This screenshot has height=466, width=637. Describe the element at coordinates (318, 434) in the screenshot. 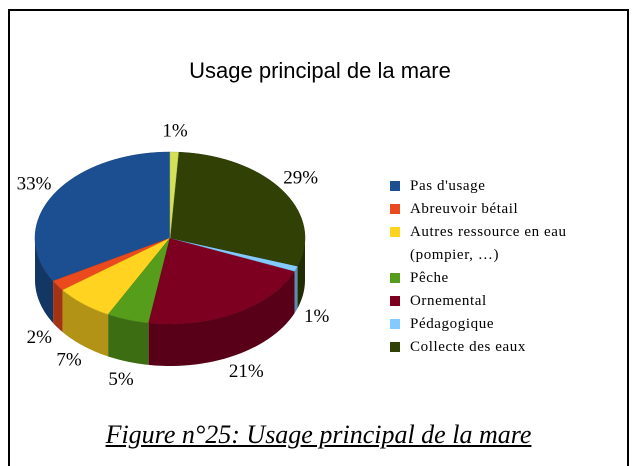

I see `caption: Figure n°25: Usage principal de la mare` at that location.